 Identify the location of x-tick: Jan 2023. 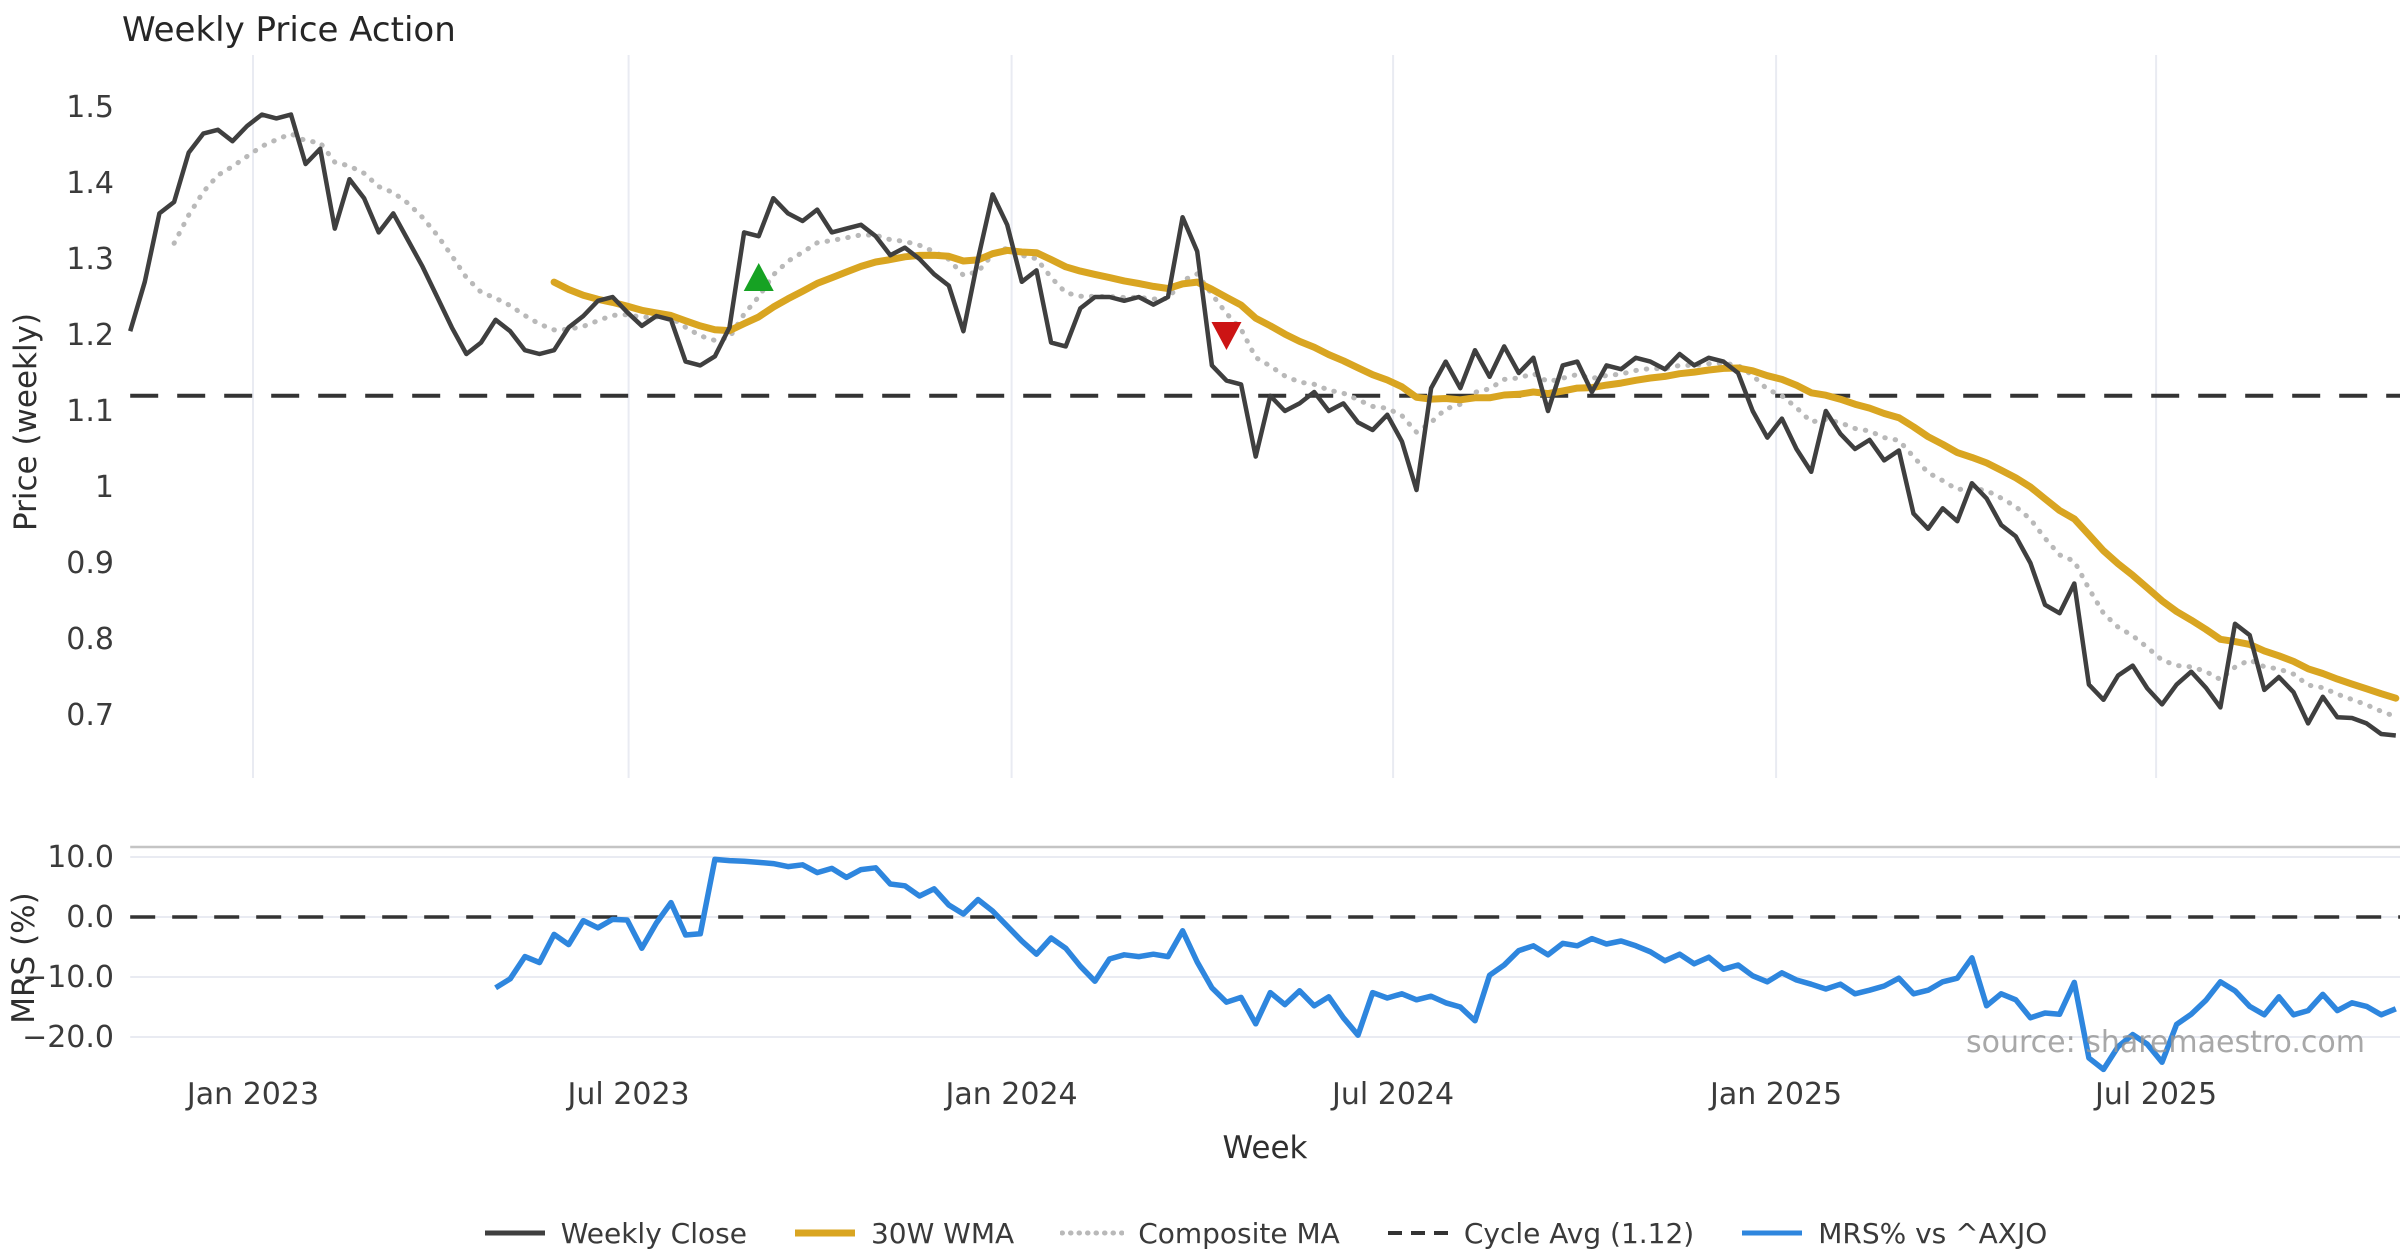
(252, 1094).